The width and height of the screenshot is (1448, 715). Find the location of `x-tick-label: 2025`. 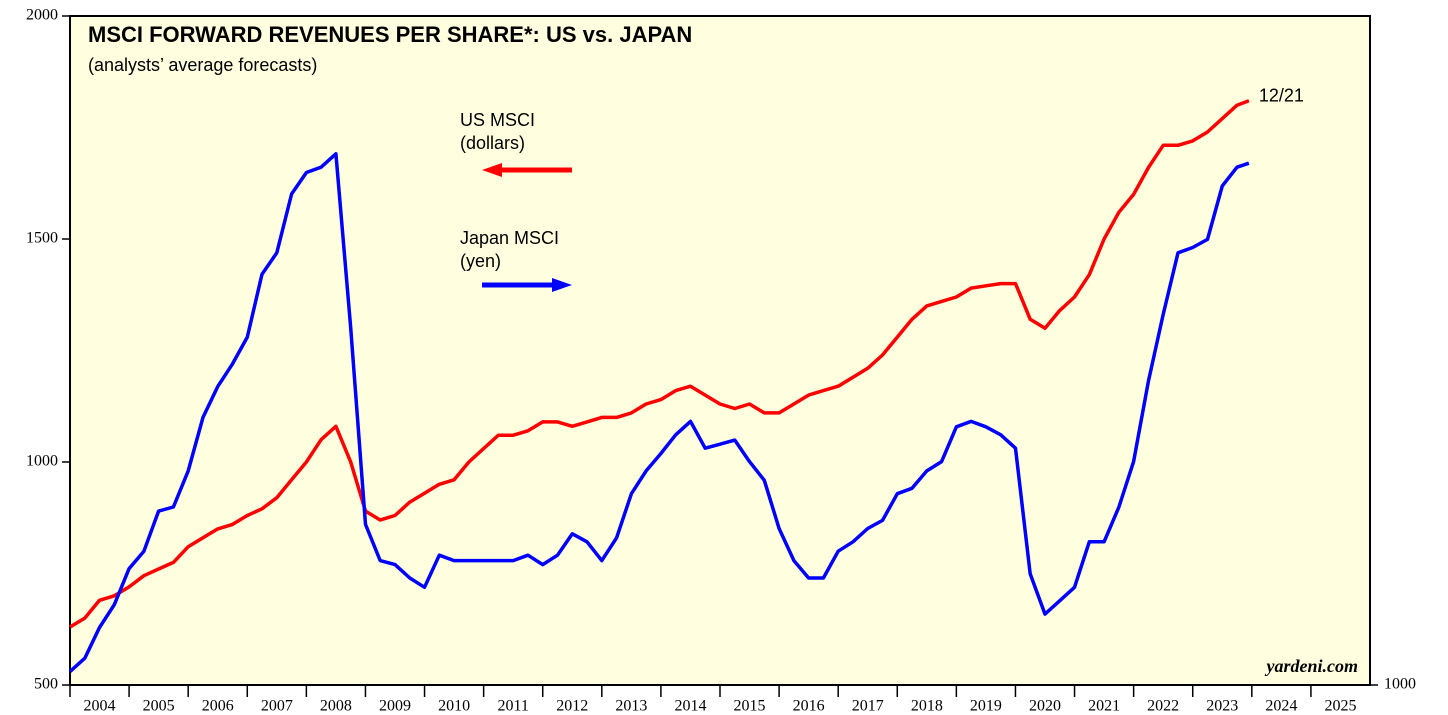

x-tick-label: 2025 is located at coordinates (1340, 706).